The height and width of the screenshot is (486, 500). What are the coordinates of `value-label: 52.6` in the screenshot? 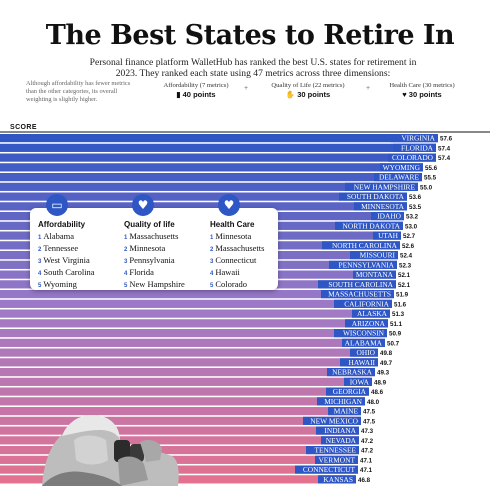 It's located at (408, 246).